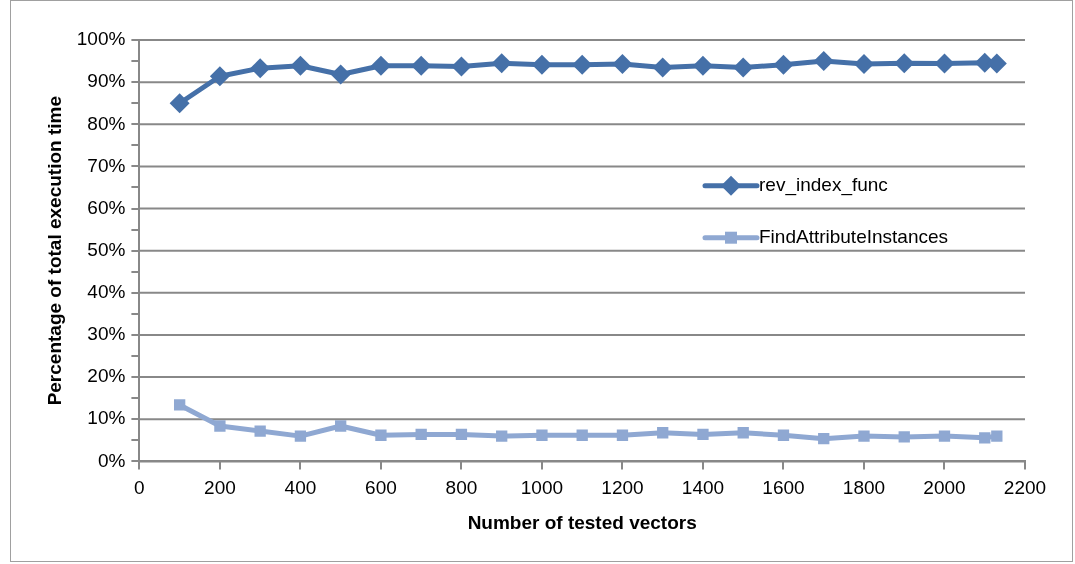  Describe the element at coordinates (703, 488) in the screenshot. I see `x-tick-label: 1400` at that location.